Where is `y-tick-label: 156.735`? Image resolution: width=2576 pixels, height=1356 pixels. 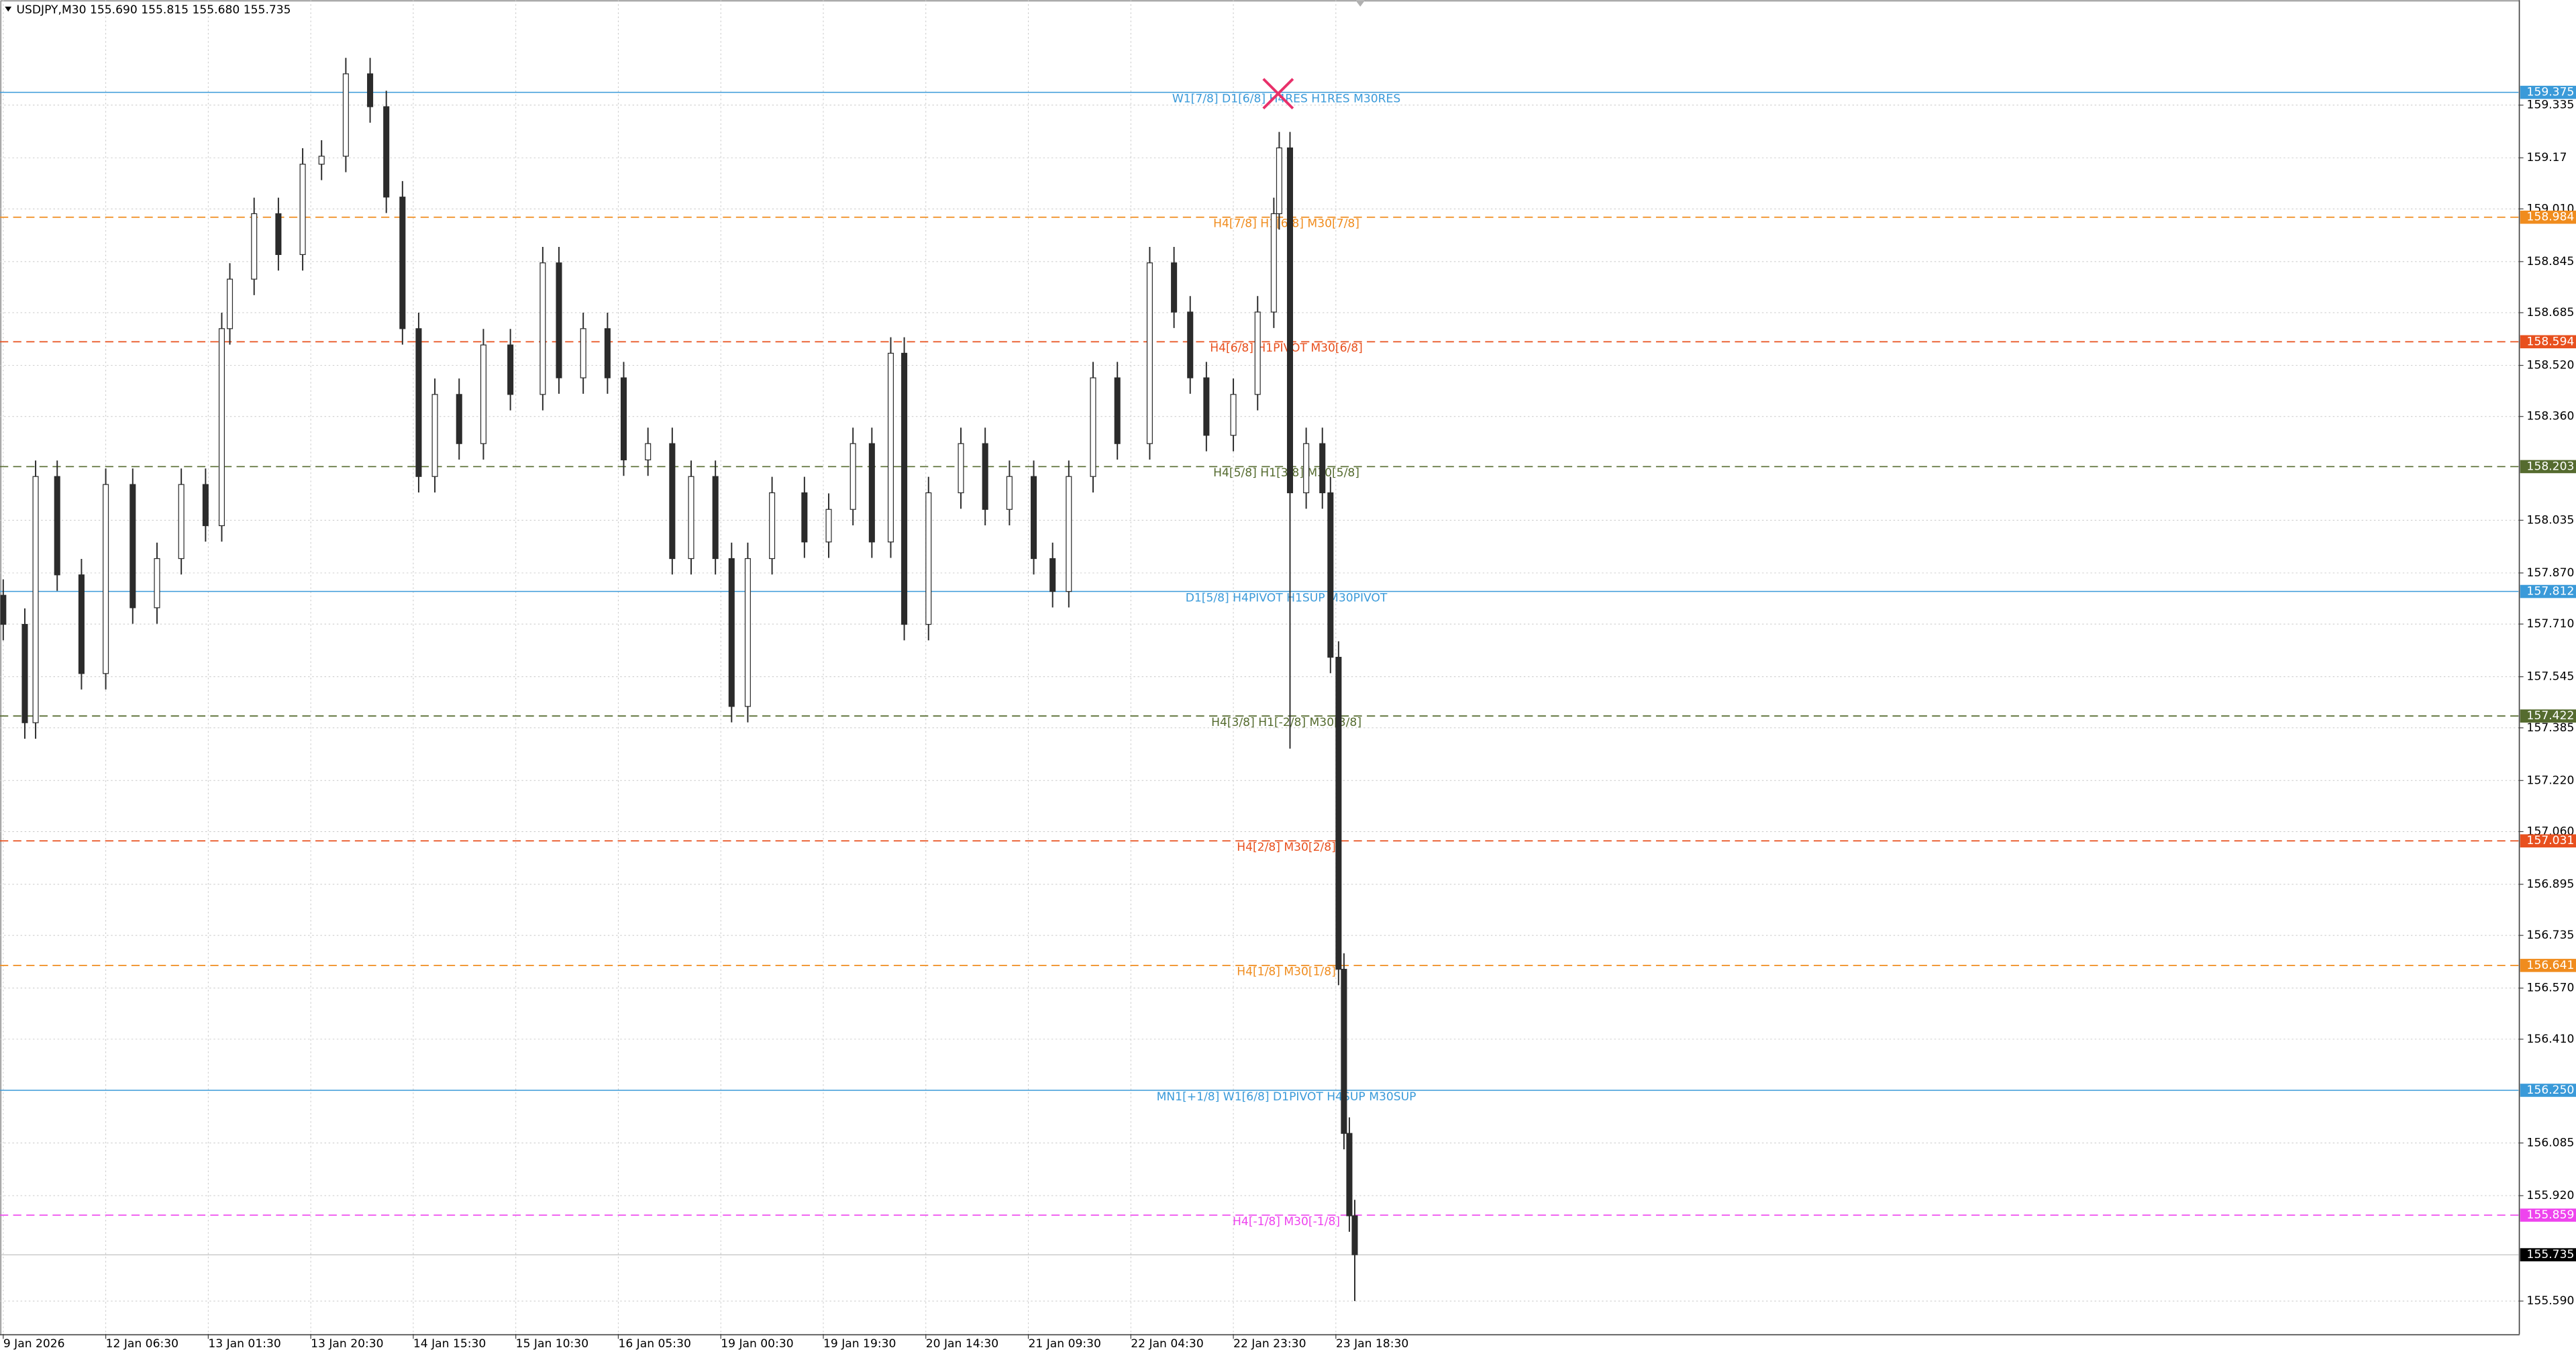 y-tick-label: 156.735 is located at coordinates (2551, 935).